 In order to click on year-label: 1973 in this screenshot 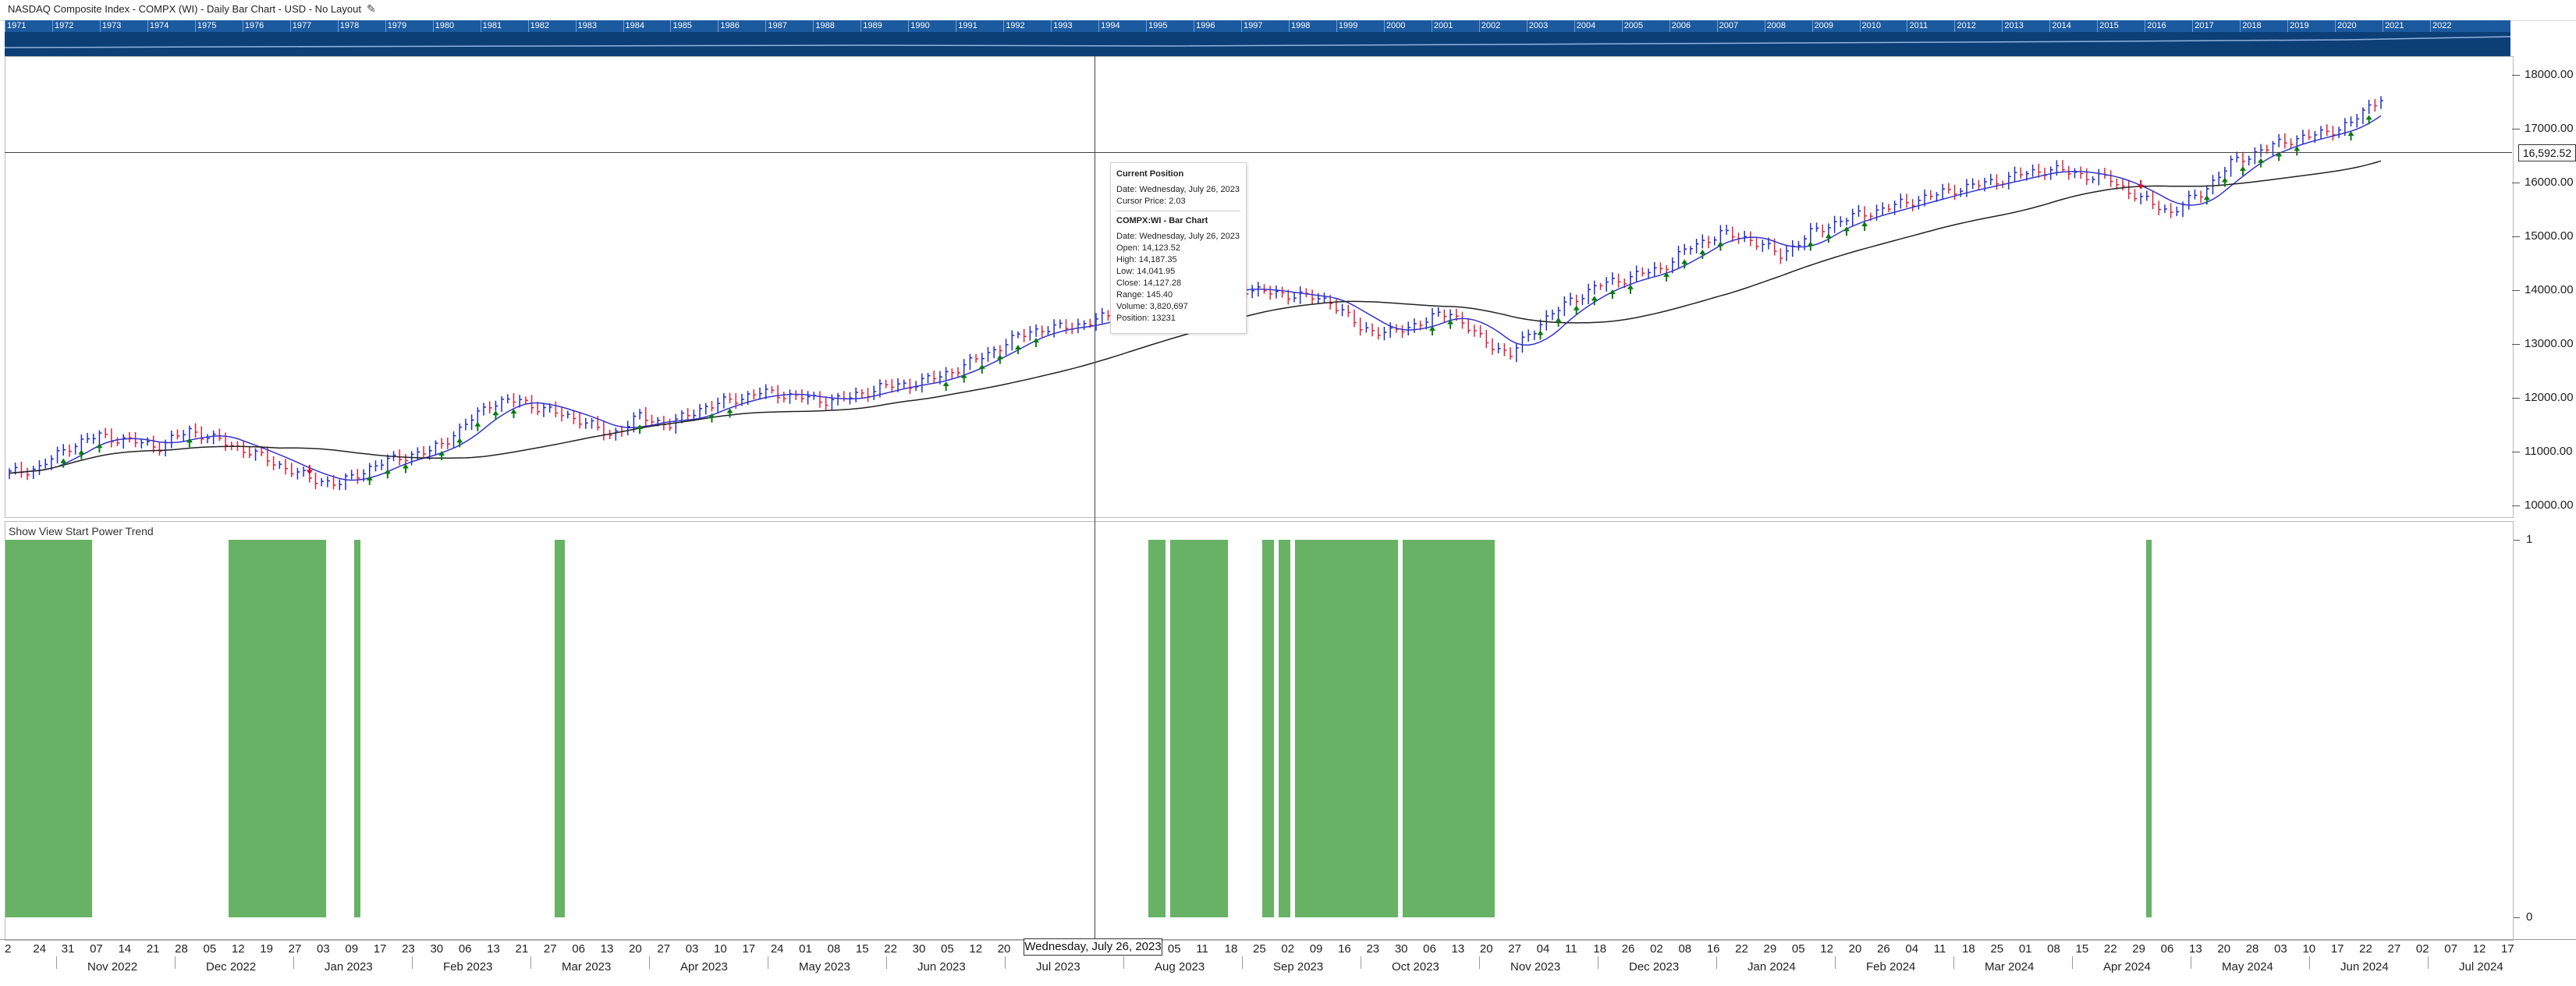, I will do `click(111, 26)`.